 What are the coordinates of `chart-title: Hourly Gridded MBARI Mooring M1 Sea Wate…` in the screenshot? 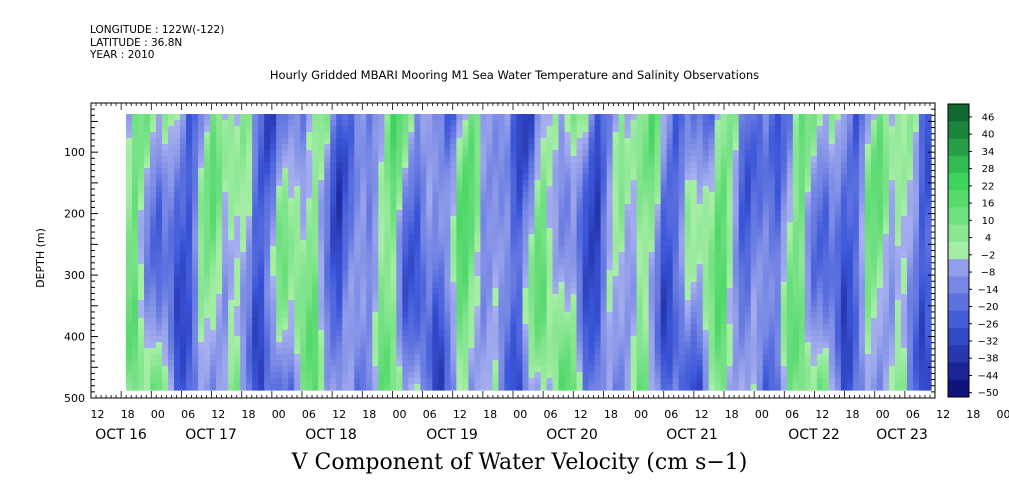 It's located at (514, 75).